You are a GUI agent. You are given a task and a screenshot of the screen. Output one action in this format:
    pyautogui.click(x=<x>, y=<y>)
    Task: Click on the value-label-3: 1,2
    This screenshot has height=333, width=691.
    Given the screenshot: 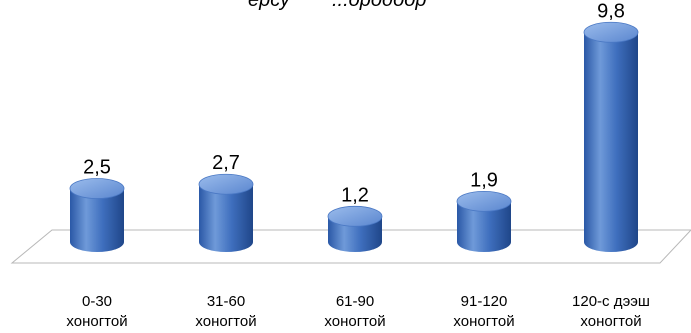 What is the action you would take?
    pyautogui.click(x=355, y=195)
    